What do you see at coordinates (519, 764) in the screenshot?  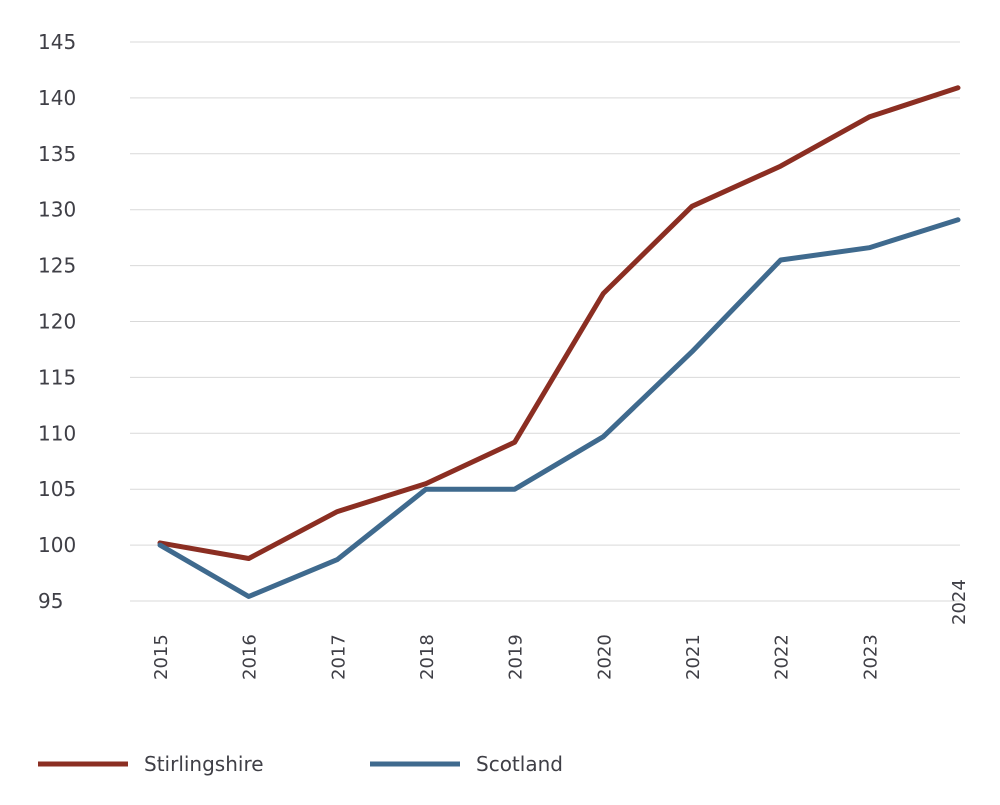 I see `legend-label-scotland: Scotland` at bounding box center [519, 764].